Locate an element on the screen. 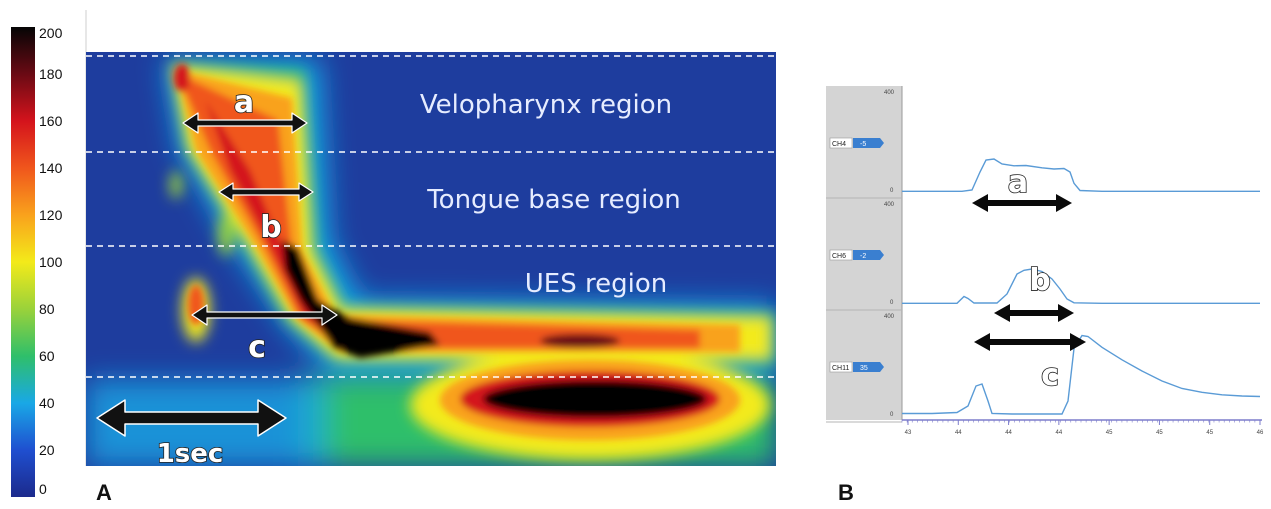 Image resolution: width=1271 pixels, height=509 pixels. annotation-c: c is located at coordinates (257, 347).